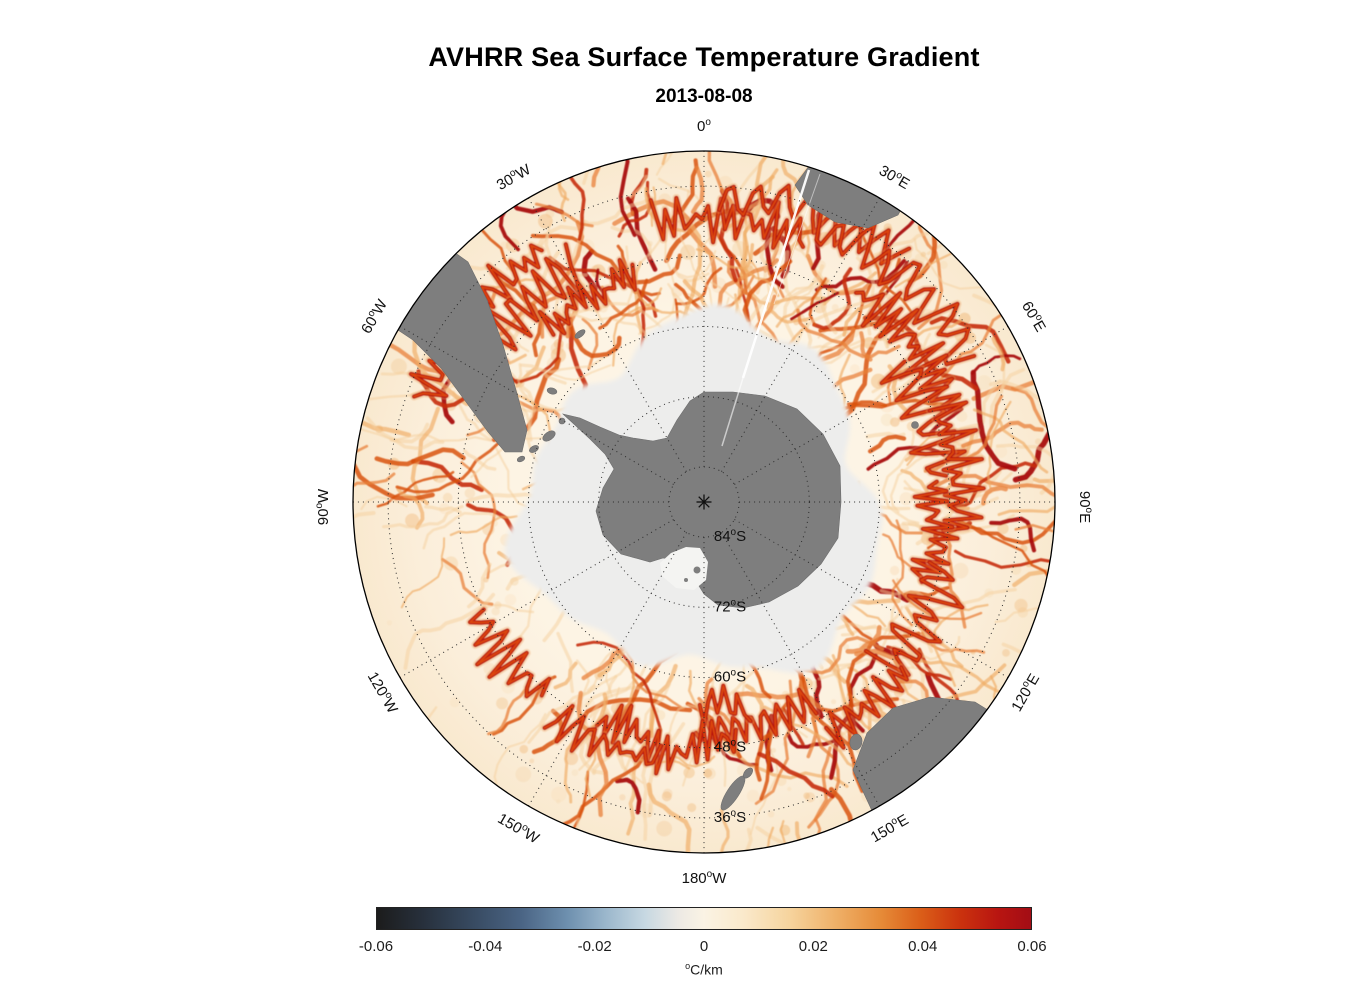 The height and width of the screenshot is (1000, 1356). Describe the element at coordinates (323, 506) in the screenshot. I see `meridian-label-90W: 90oW` at that location.